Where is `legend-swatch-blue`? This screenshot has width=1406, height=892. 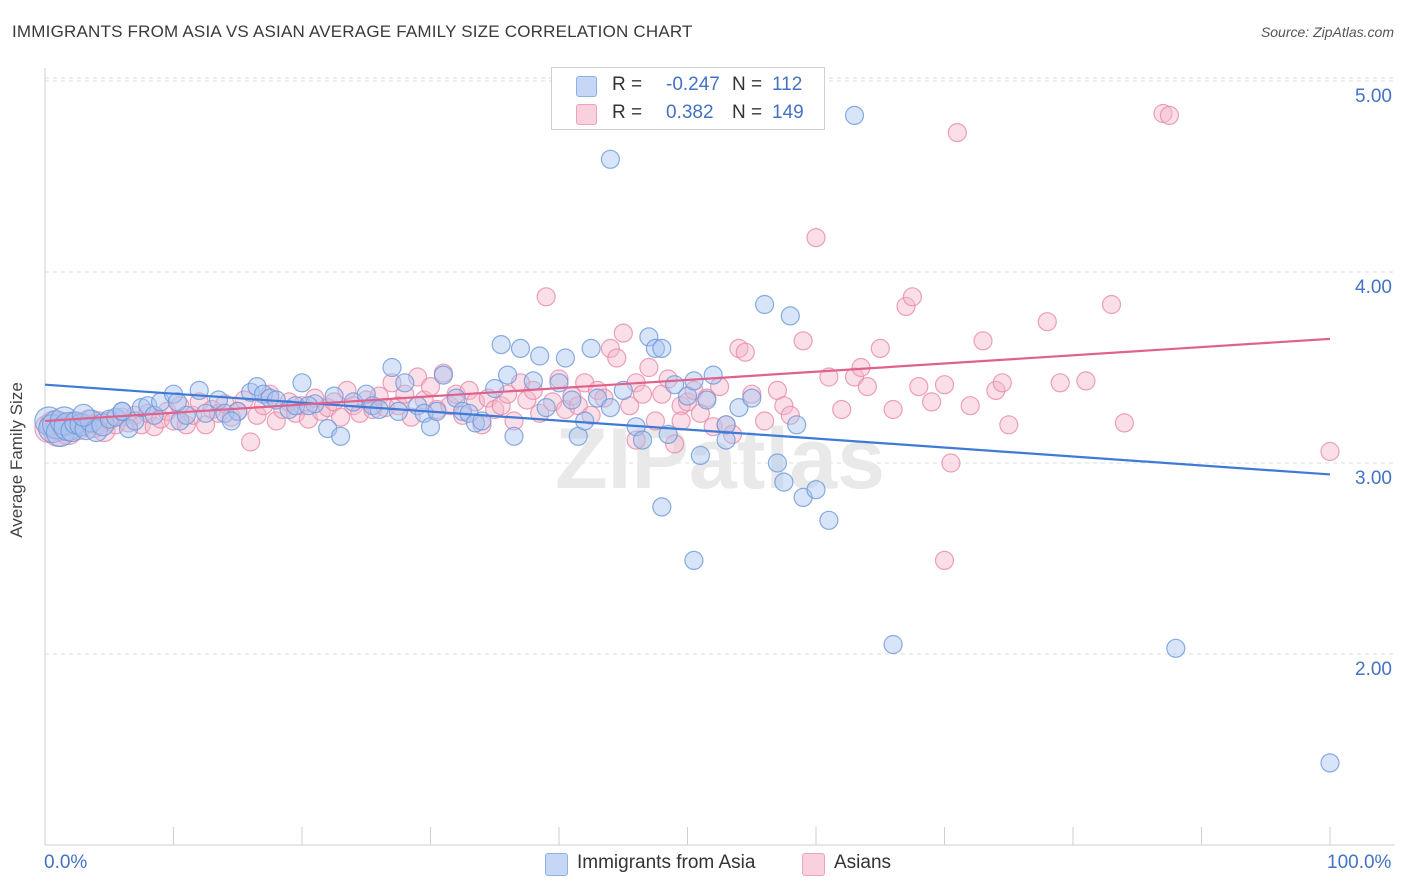
legend-swatch-blue is located at coordinates (586, 86).